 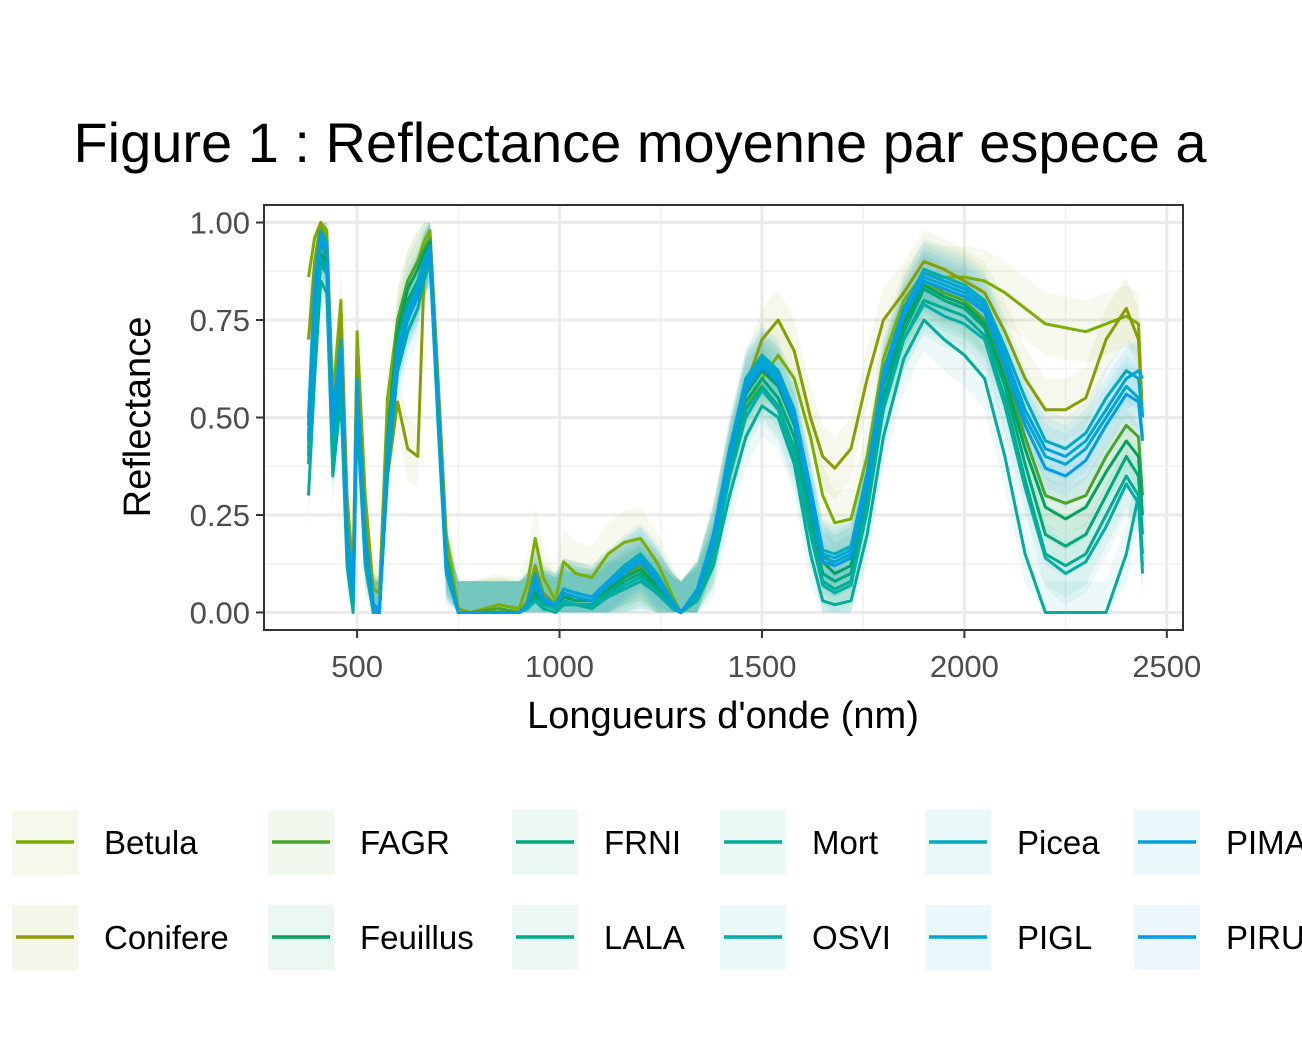 I want to click on legend-item-conifere: Conifere, so click(x=120, y=937).